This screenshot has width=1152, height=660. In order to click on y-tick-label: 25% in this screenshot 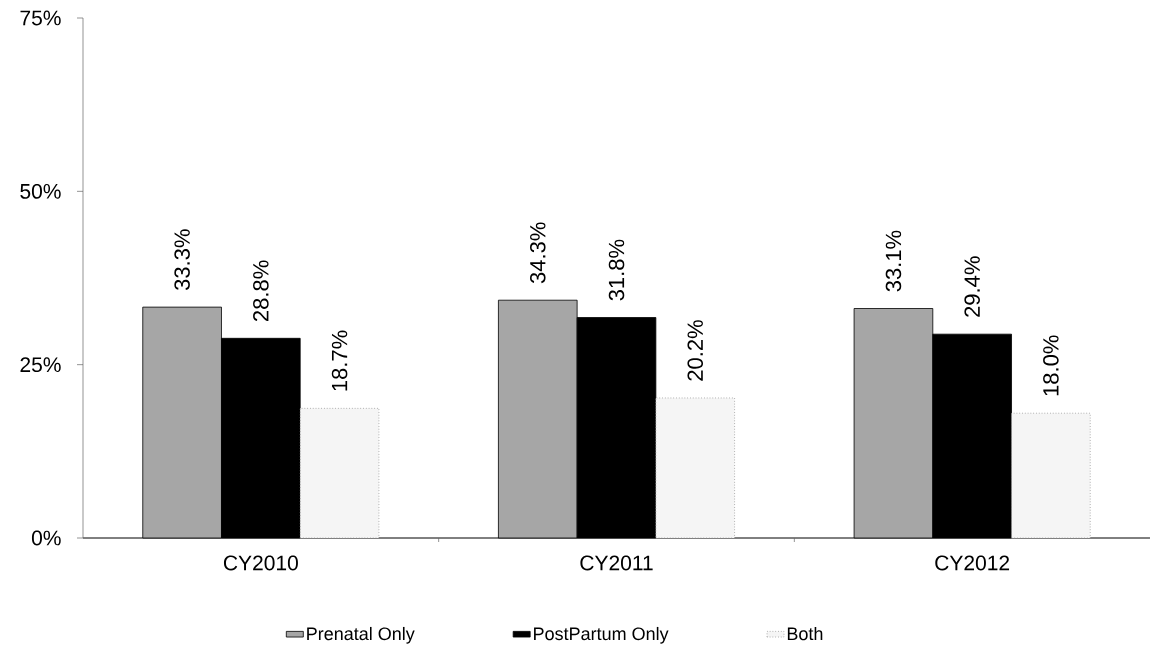, I will do `click(40, 365)`.